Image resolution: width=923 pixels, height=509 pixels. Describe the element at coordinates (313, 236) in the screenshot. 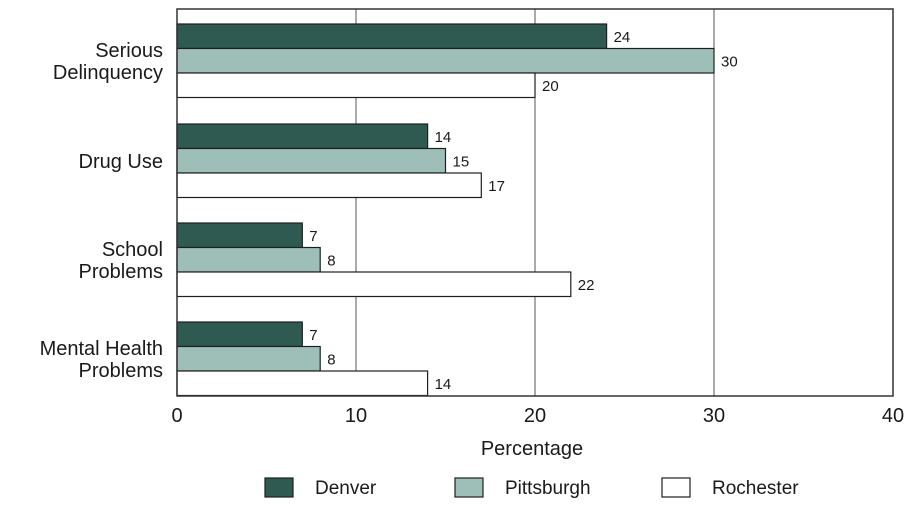

I see `value-label-denver-2: 7` at that location.